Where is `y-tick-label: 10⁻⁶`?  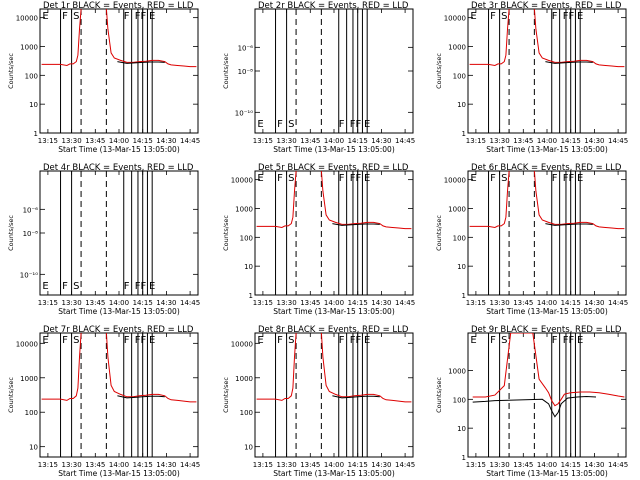
y-tick-label: 10⁻⁶ is located at coordinates (246, 48).